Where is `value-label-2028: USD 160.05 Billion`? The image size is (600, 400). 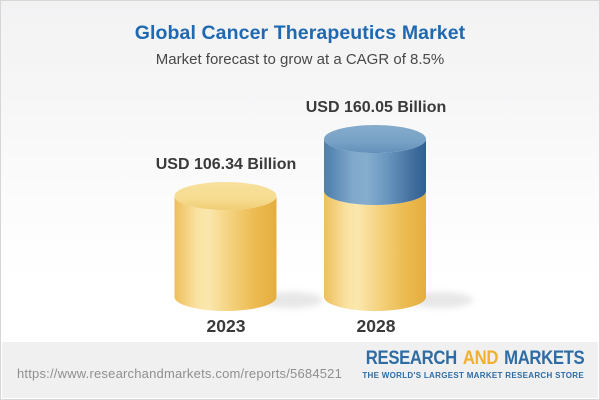
value-label-2028: USD 160.05 Billion is located at coordinates (376, 107).